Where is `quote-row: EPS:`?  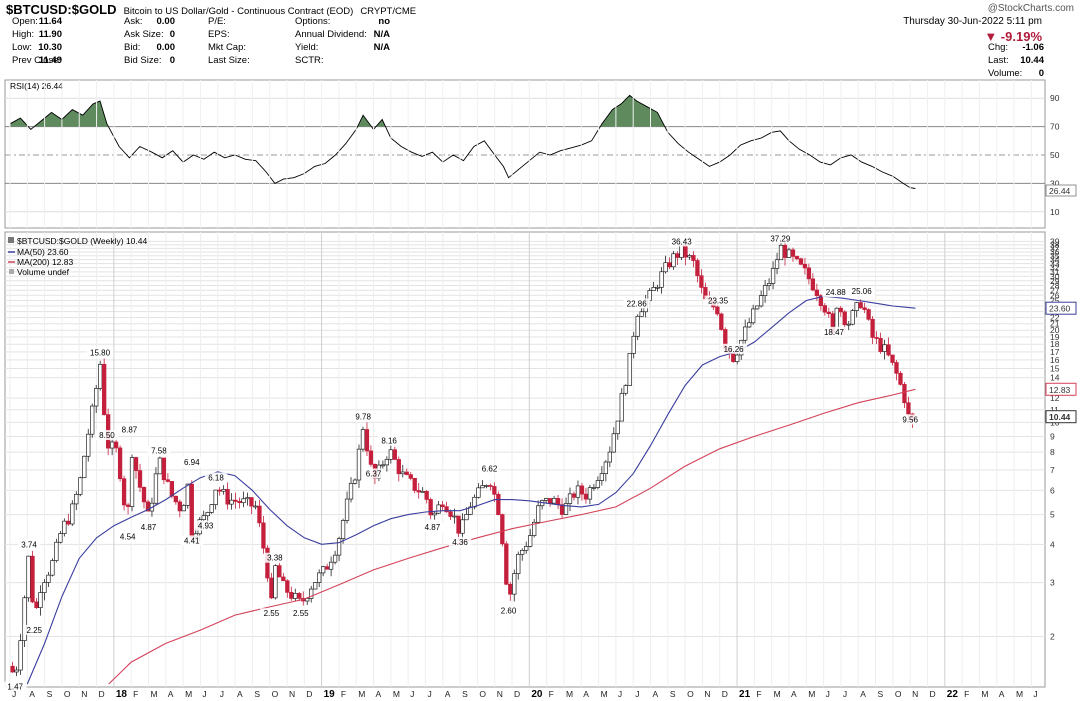
quote-row: EPS: is located at coordinates (219, 34).